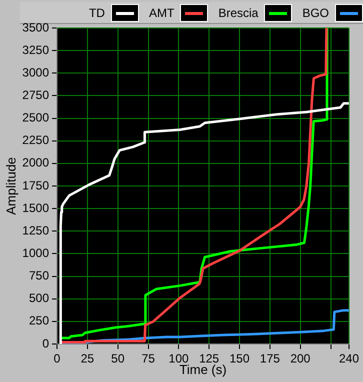 Image resolution: width=363 pixels, height=382 pixels. Describe the element at coordinates (36, 163) in the screenshot. I see `y-tick-label: 2000` at that location.